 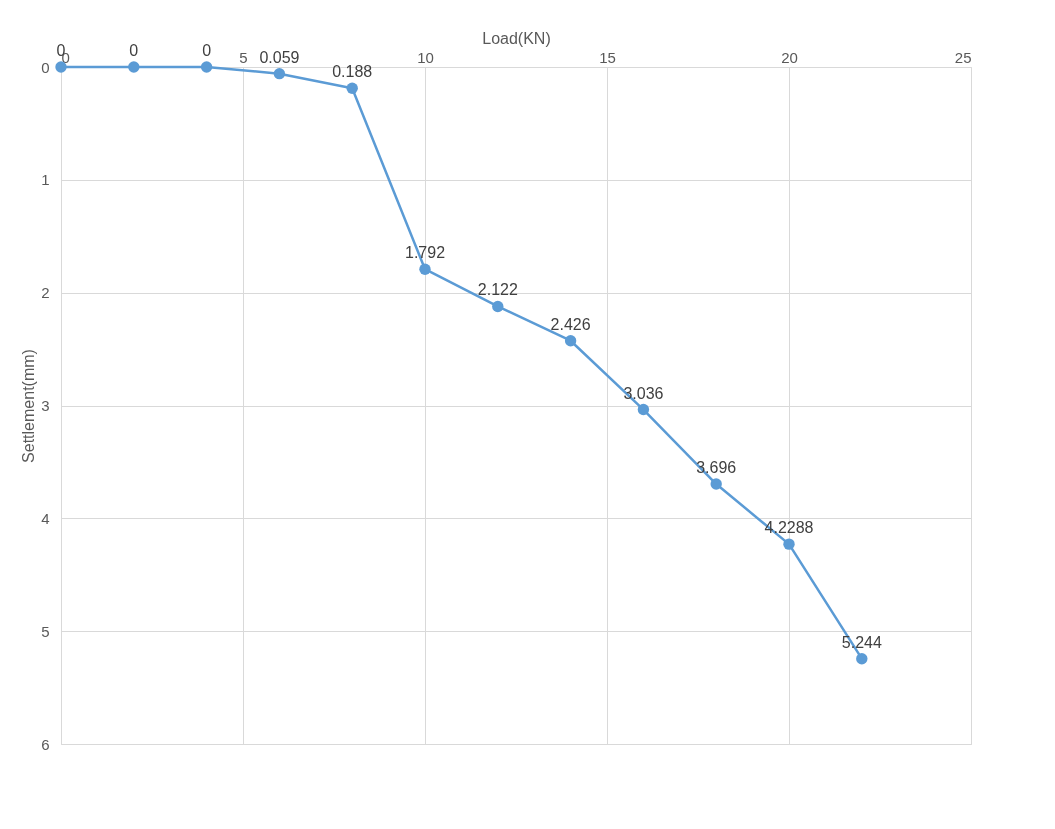 What do you see at coordinates (45, 405) in the screenshot?
I see `y-tick-label: 3` at bounding box center [45, 405].